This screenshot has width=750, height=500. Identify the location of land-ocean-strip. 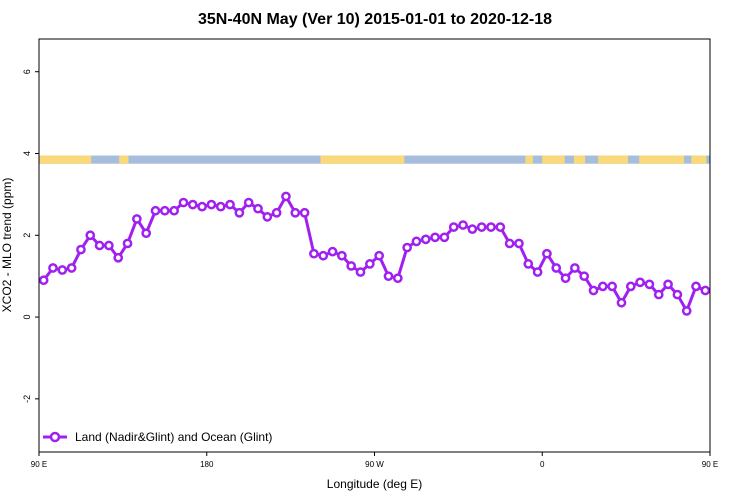
(374, 159).